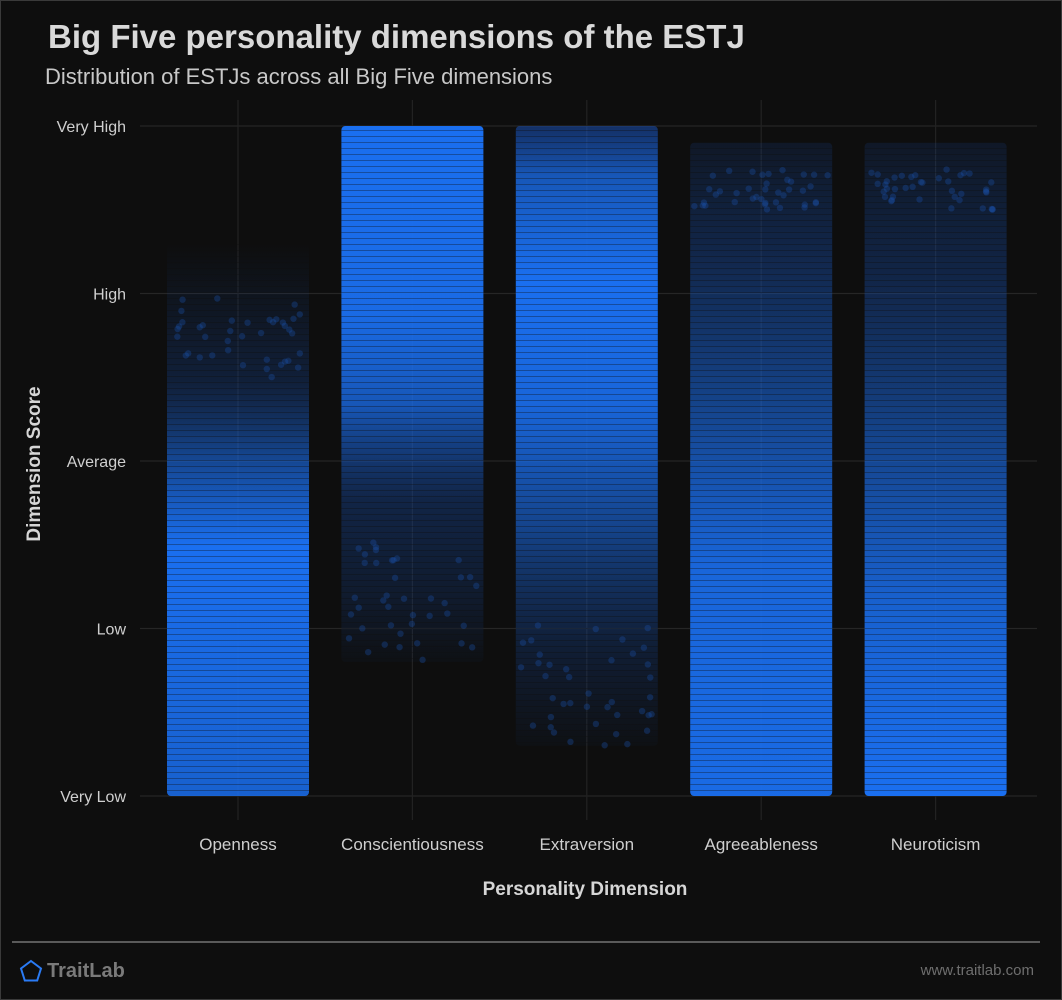  I want to click on x-tick-label: Conscientiousness, so click(412, 844).